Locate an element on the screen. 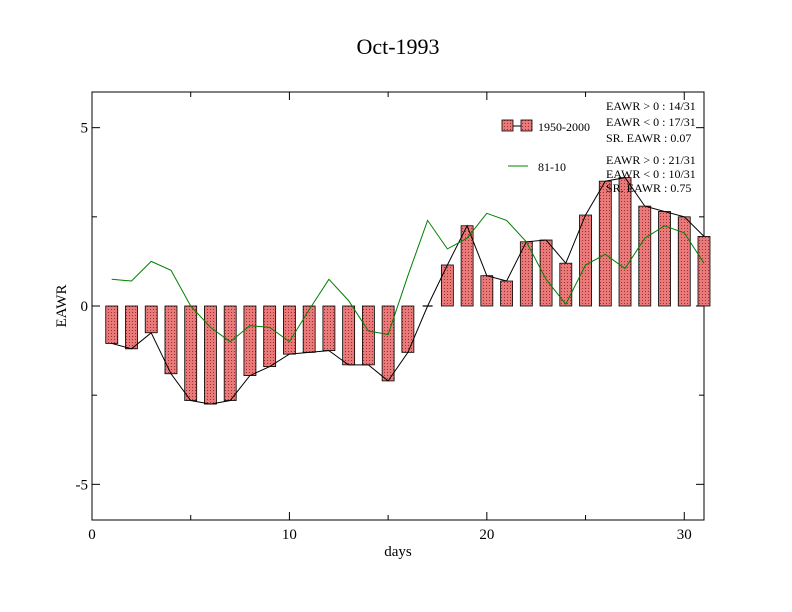 The height and width of the screenshot is (612, 792). legend-item-81-10: 81-10 is located at coordinates (537, 167).